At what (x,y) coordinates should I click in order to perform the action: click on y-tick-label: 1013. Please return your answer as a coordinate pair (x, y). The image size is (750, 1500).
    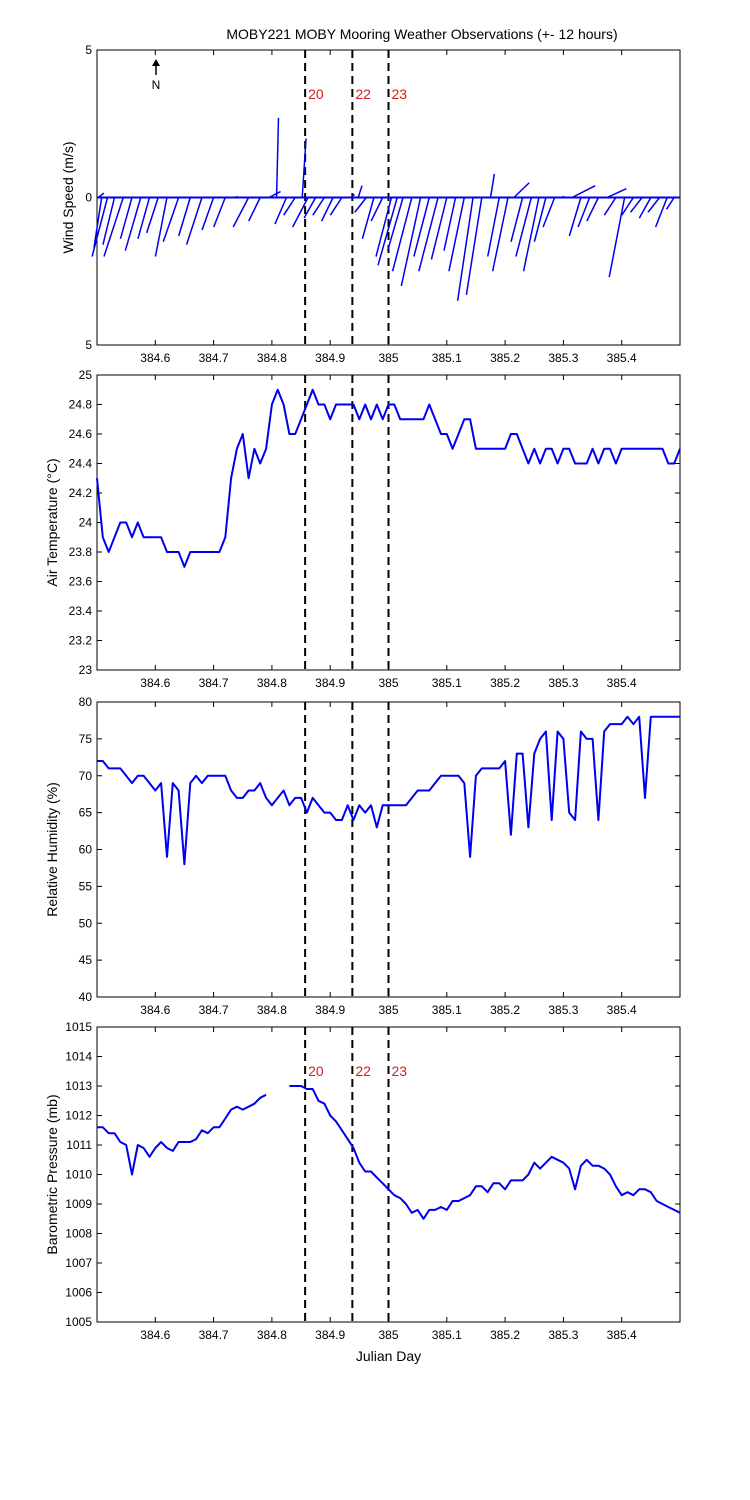
    Looking at the image, I should click on (78, 1086).